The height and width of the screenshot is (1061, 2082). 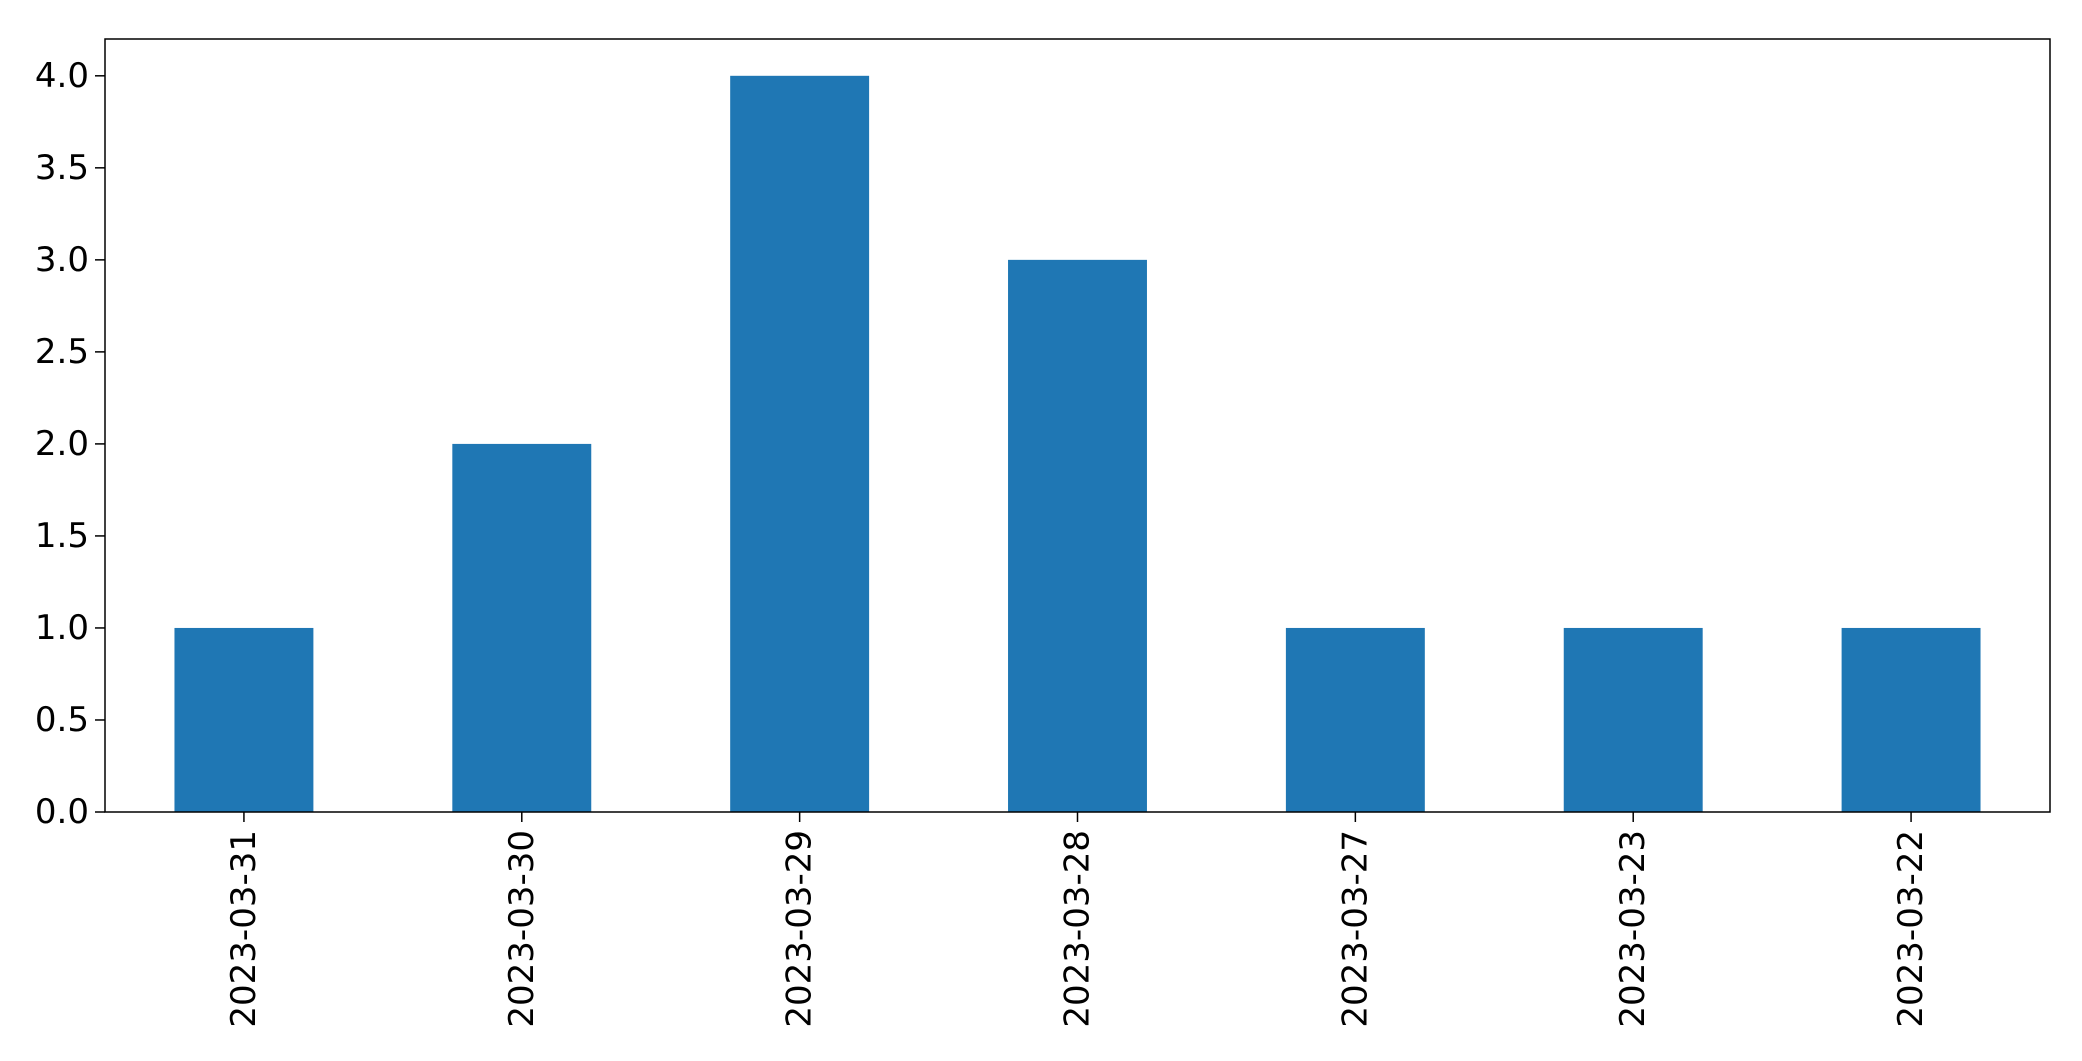 What do you see at coordinates (522, 929) in the screenshot?
I see `x-tick-label: 2023-03-30` at bounding box center [522, 929].